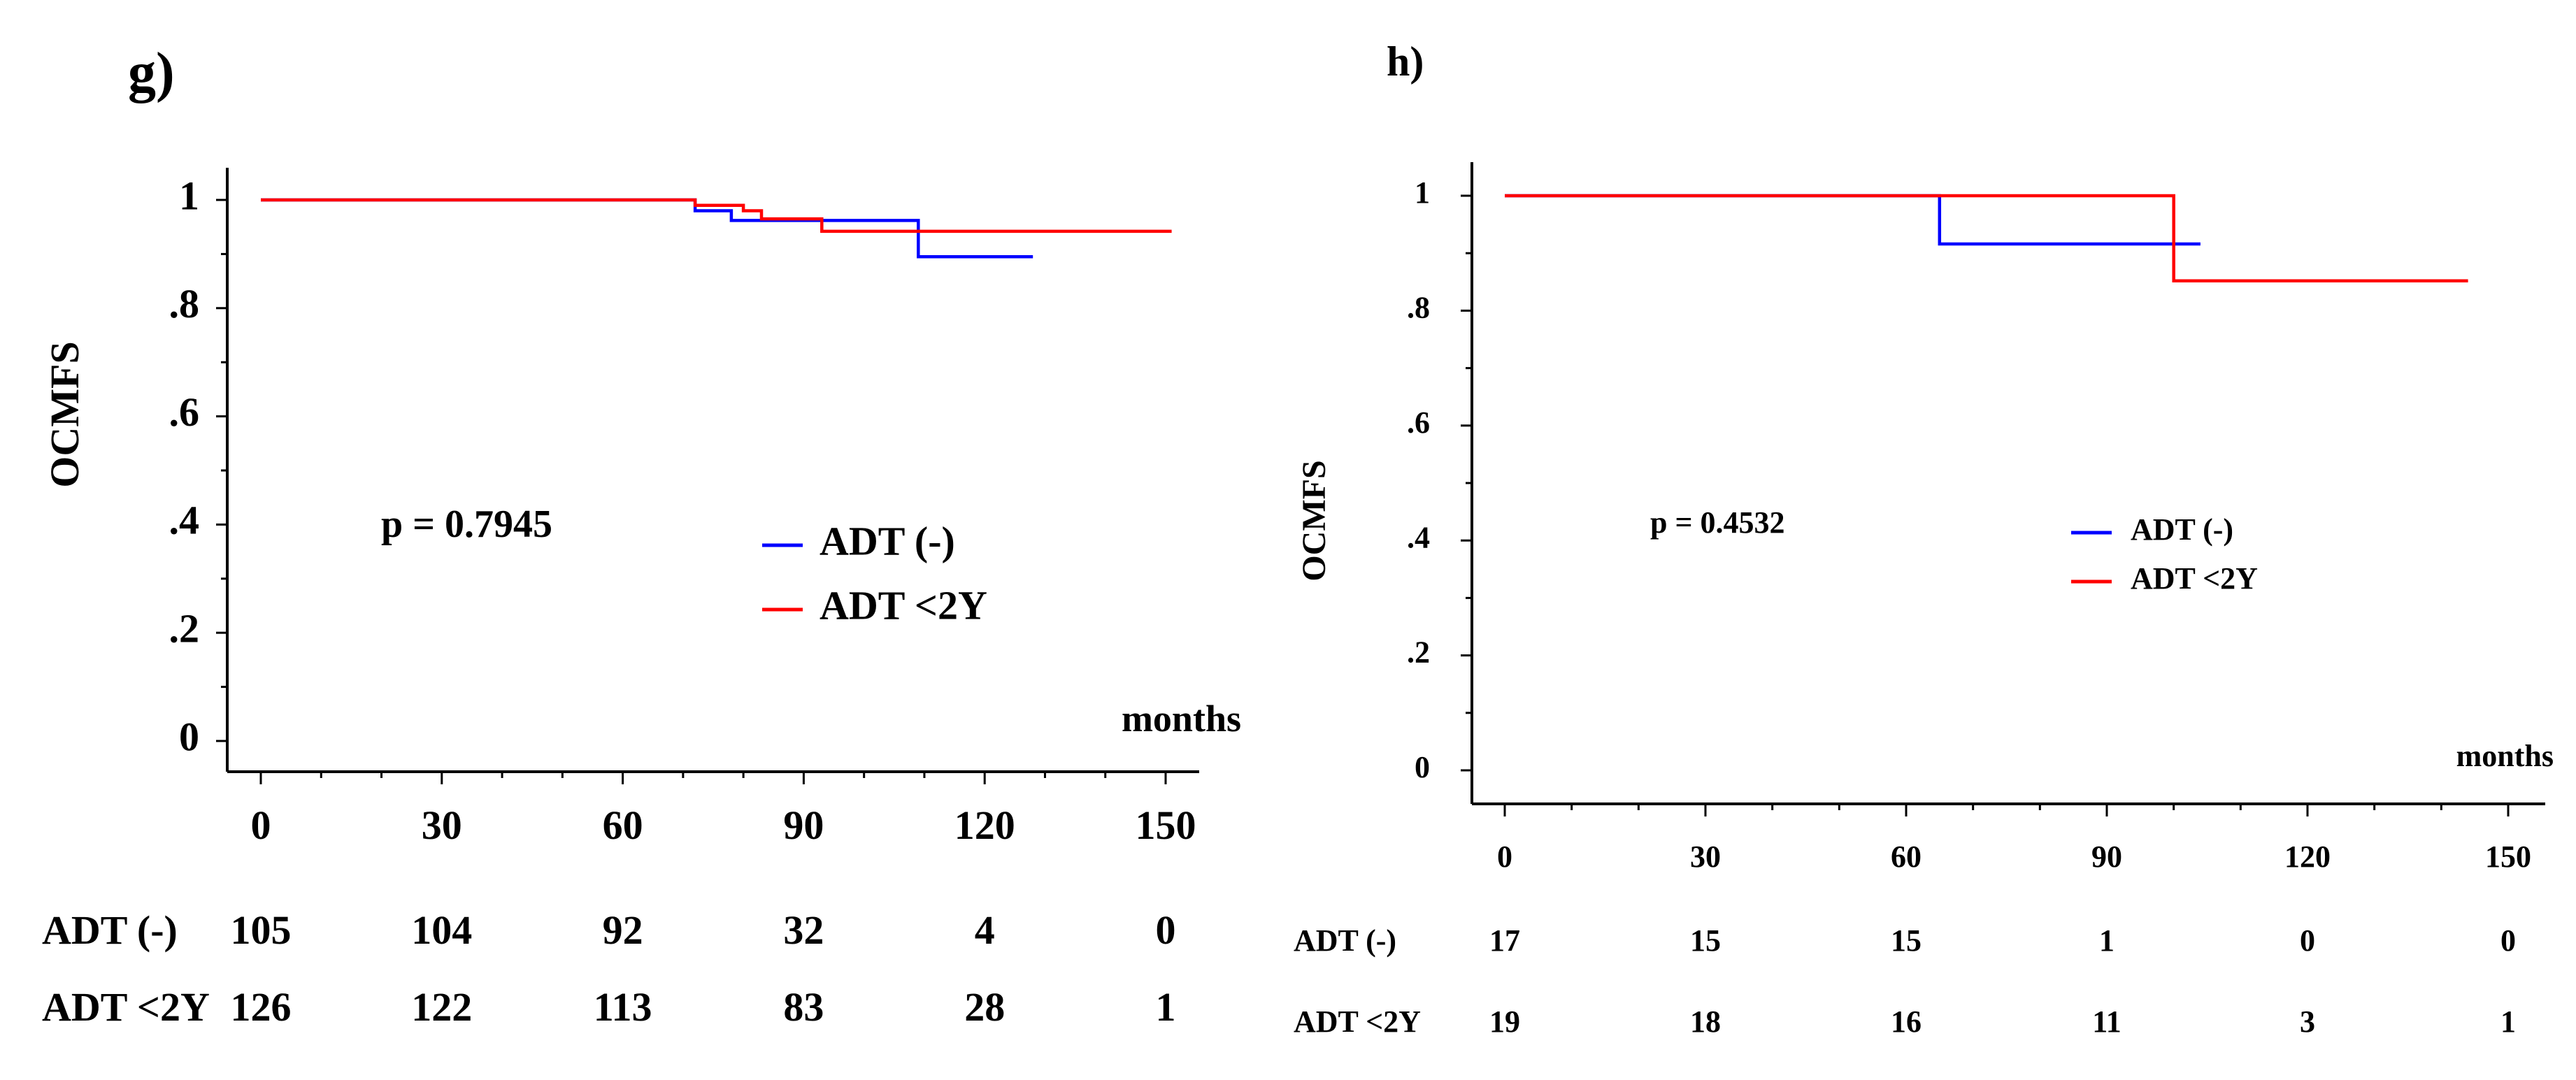 The image size is (2576, 1080). I want to click on y-tick-label-g: .2, so click(184, 628).